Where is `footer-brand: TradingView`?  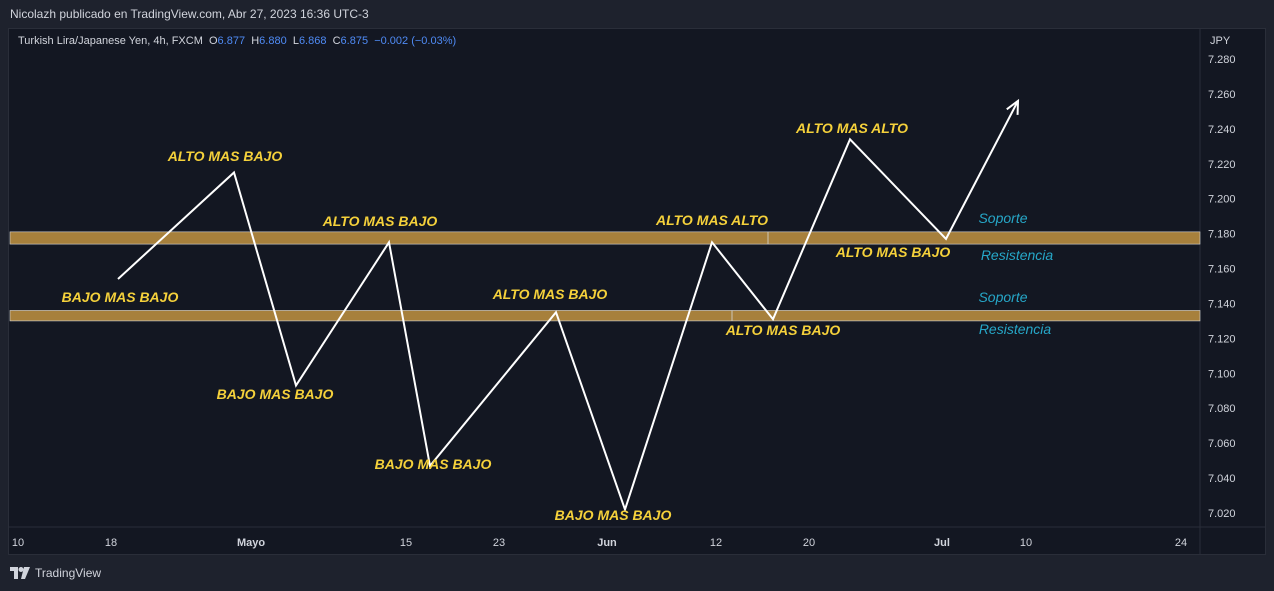
footer-brand: TradingView is located at coordinates (68, 573).